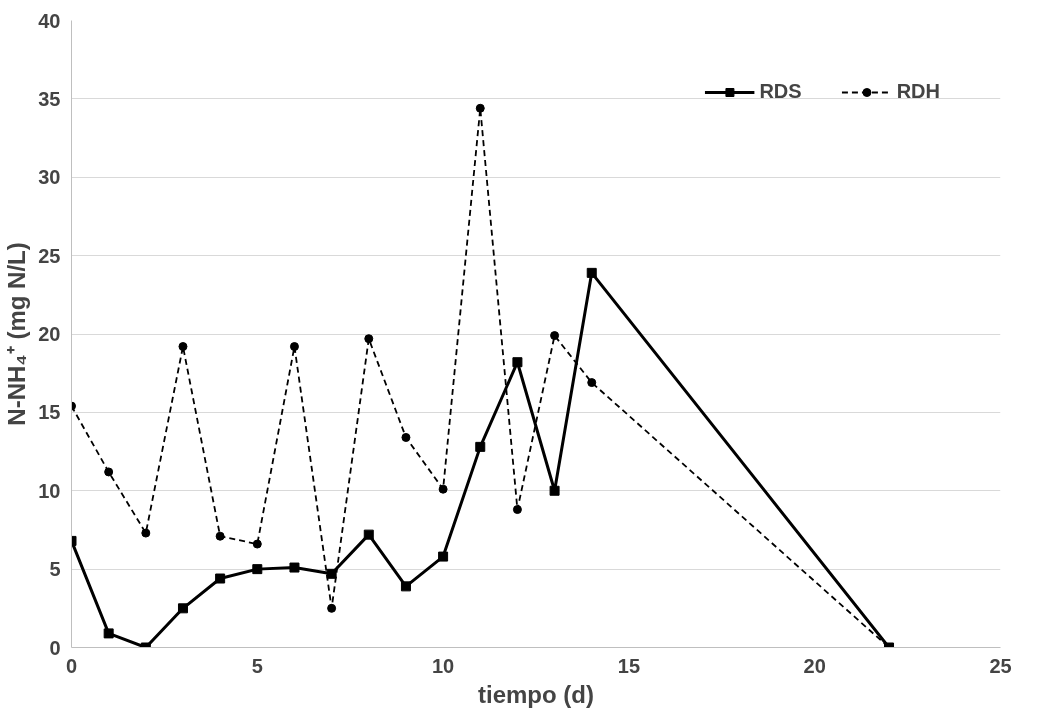 This screenshot has height=720, width=1047. What do you see at coordinates (1000, 665) in the screenshot?
I see `x-tick-label: 25` at bounding box center [1000, 665].